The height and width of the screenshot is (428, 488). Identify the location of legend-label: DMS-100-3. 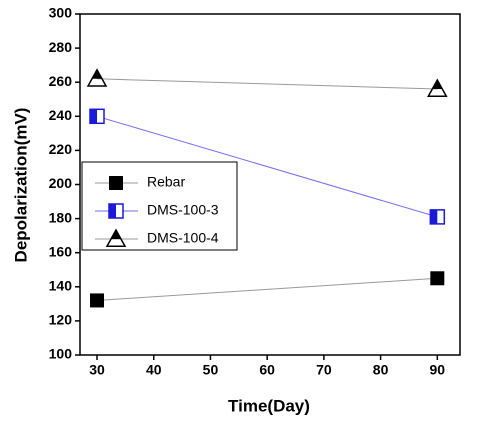
(183, 210).